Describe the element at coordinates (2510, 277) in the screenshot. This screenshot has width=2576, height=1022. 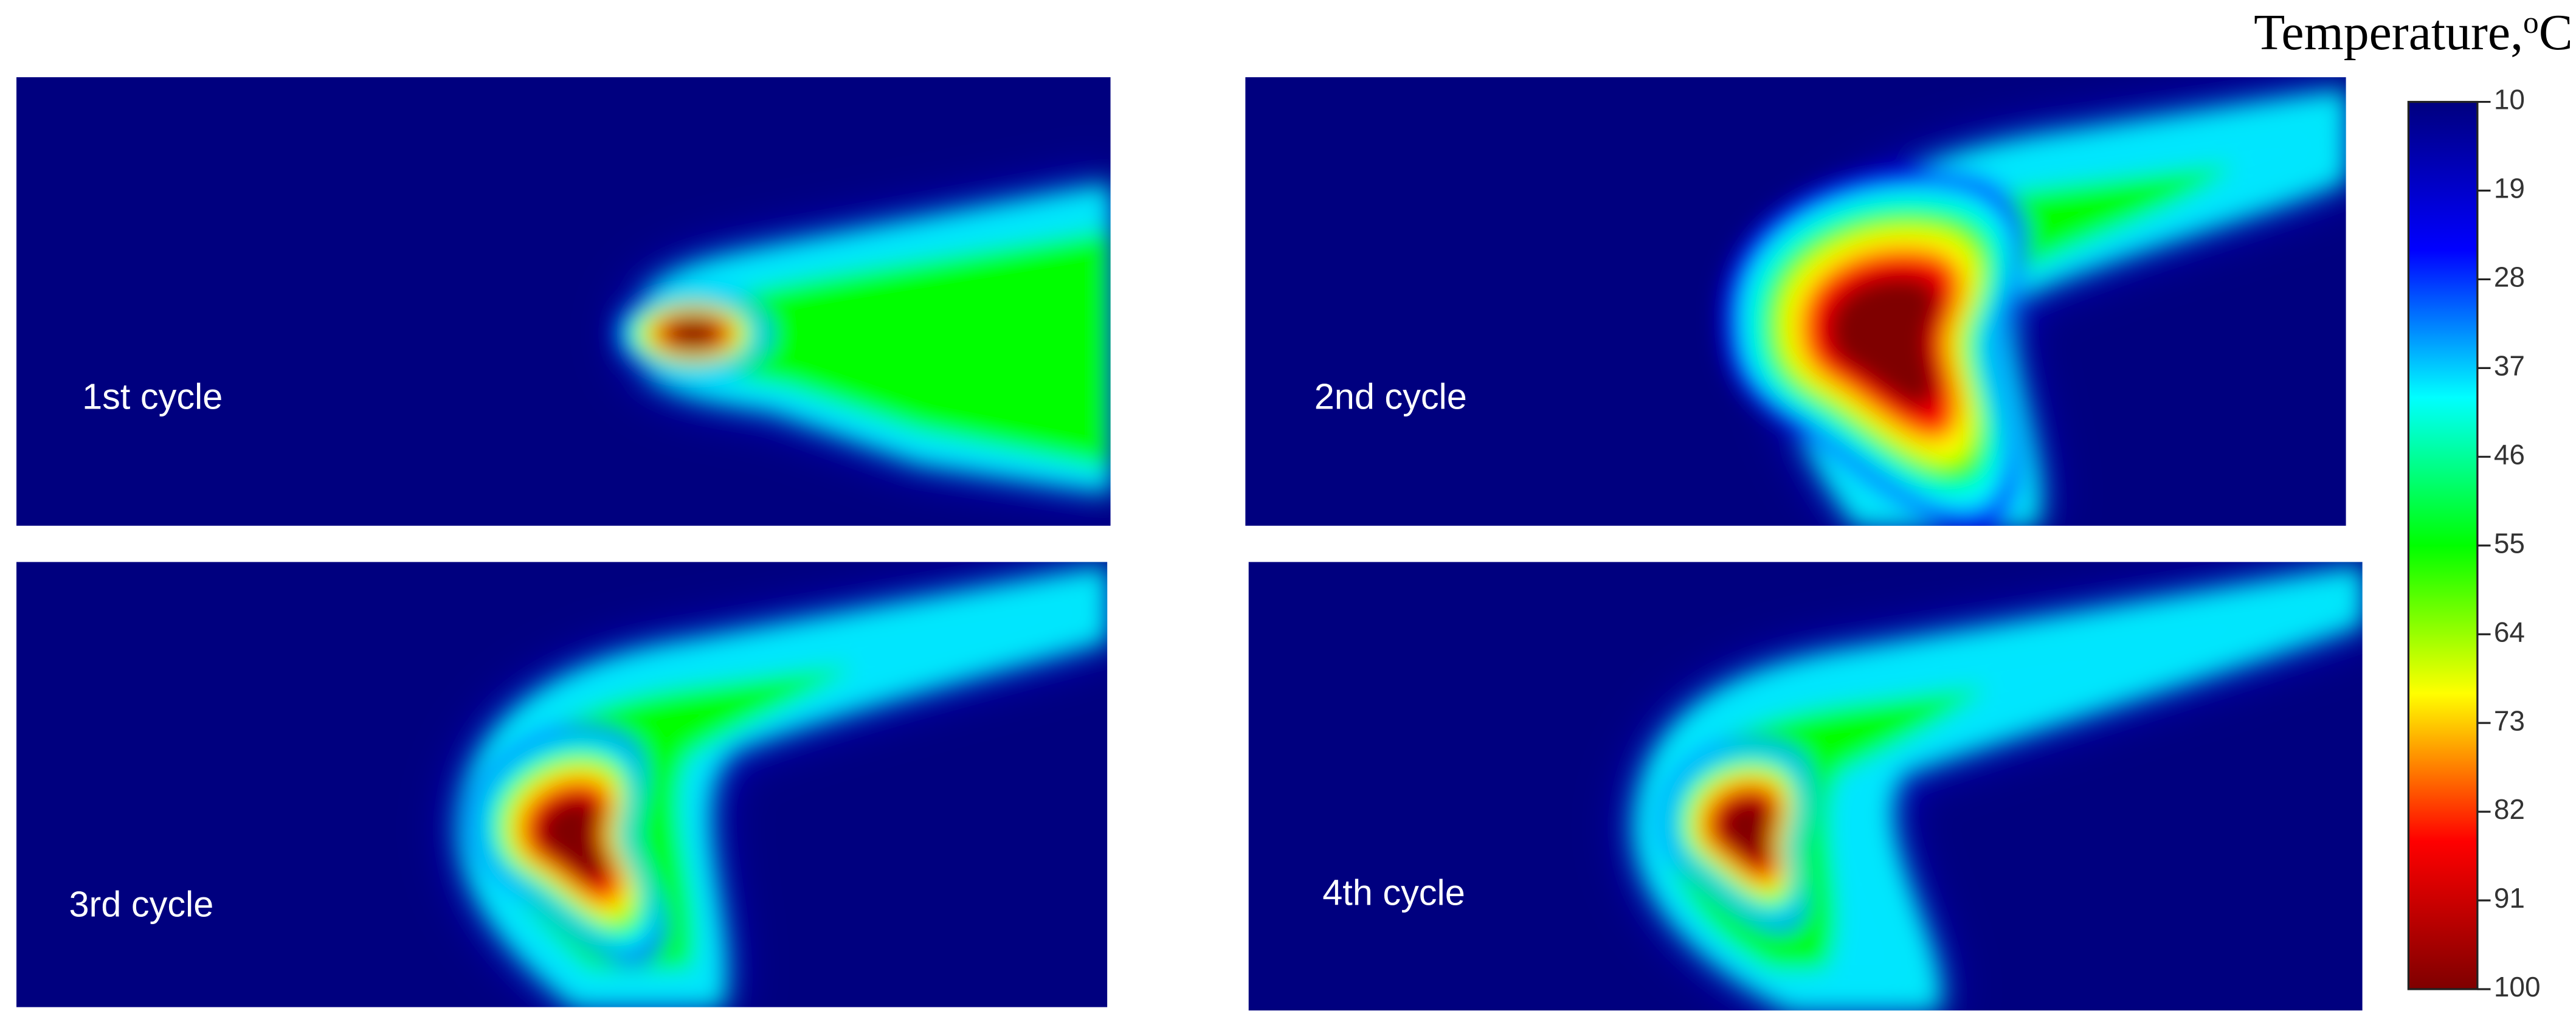
I see `colorbar-tick-label: 28` at that location.